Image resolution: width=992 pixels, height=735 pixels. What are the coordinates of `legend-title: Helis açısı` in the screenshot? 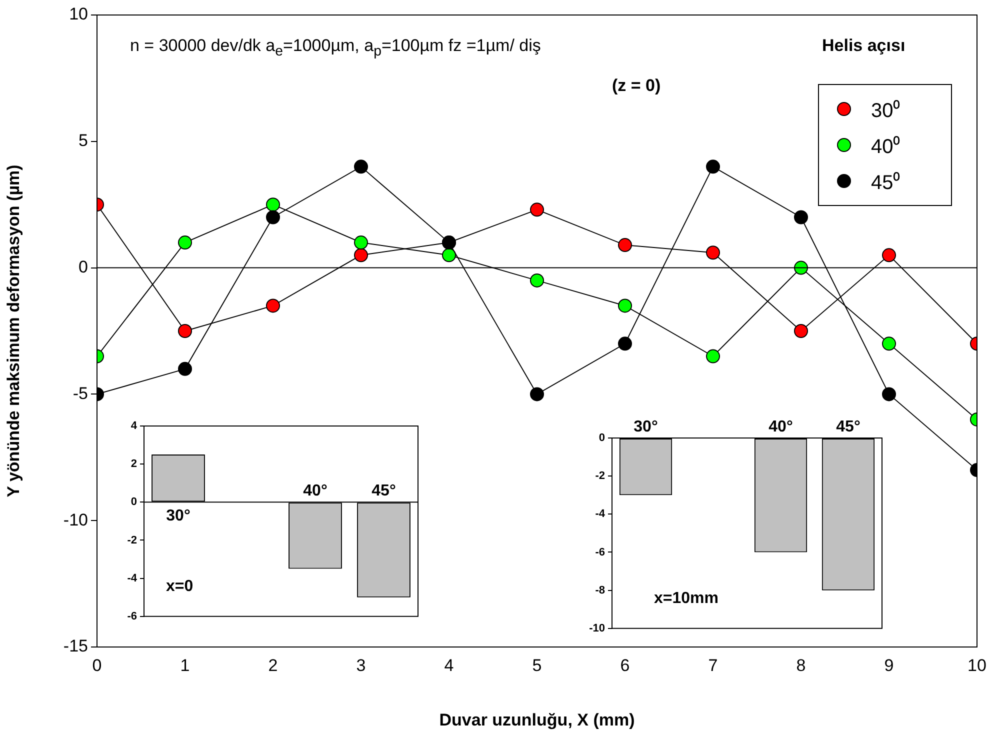 It's located at (864, 46).